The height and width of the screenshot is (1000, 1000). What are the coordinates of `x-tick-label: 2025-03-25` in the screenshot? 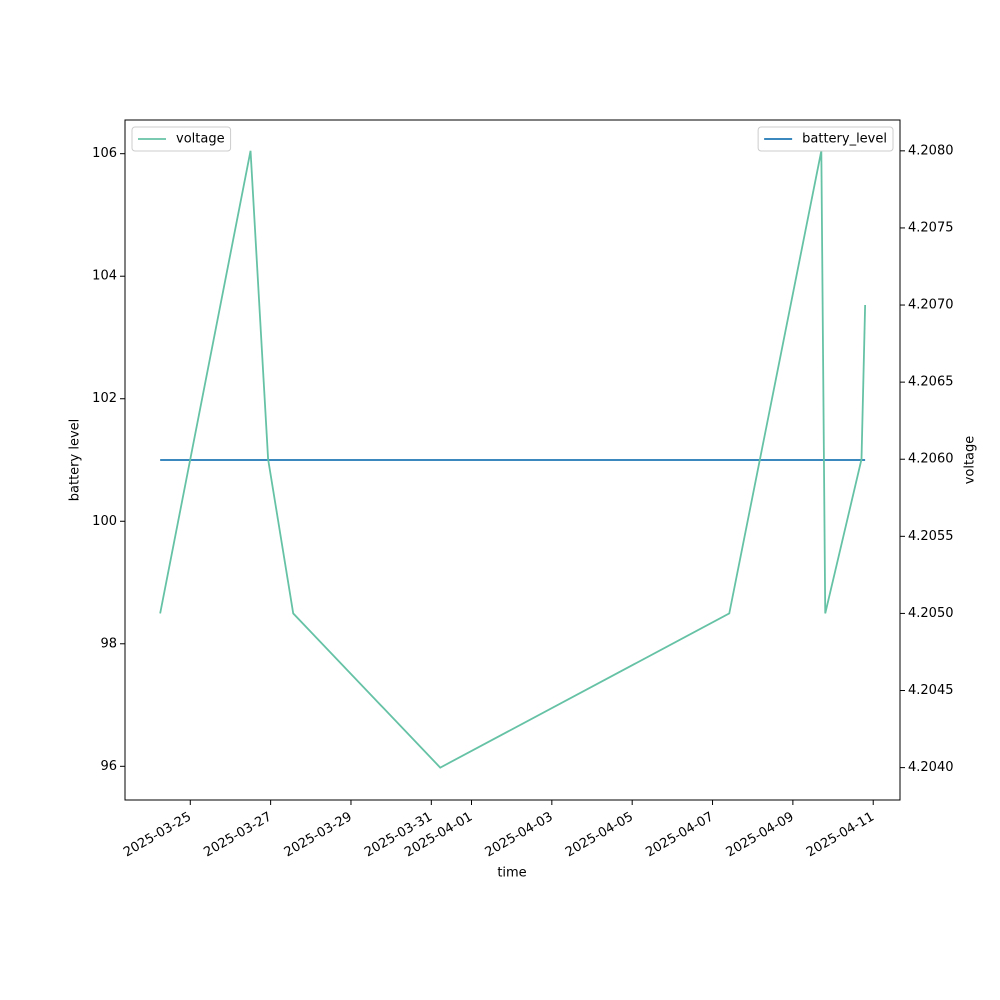 It's located at (157, 835).